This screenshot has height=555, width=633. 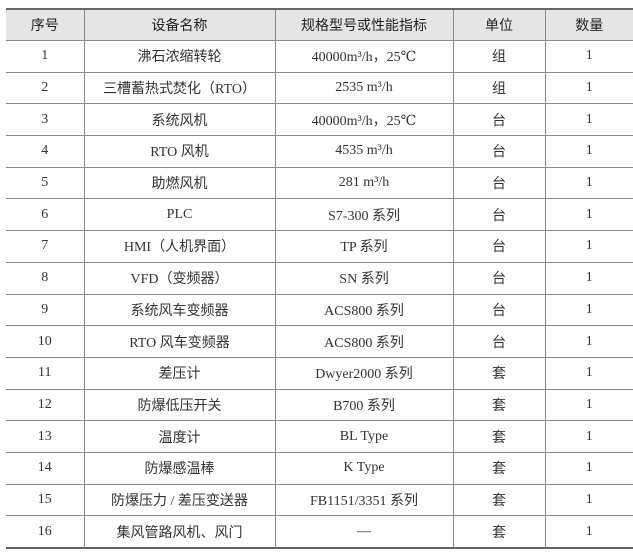 I want to click on cell-col-index: 10, so click(x=45, y=341).